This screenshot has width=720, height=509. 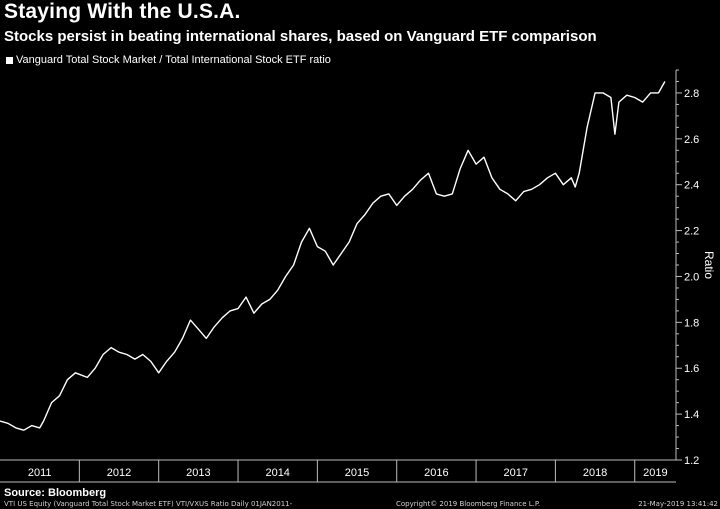 What do you see at coordinates (515, 473) in the screenshot?
I see `x-tick-label: 2017` at bounding box center [515, 473].